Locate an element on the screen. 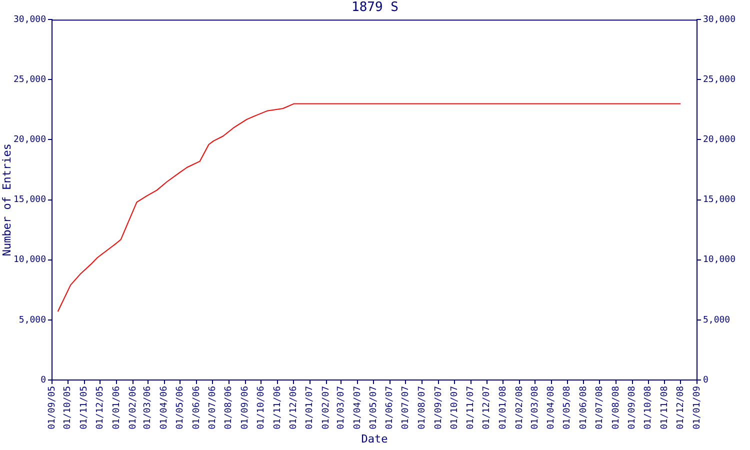  chart-title: 1879 S is located at coordinates (375, 8).